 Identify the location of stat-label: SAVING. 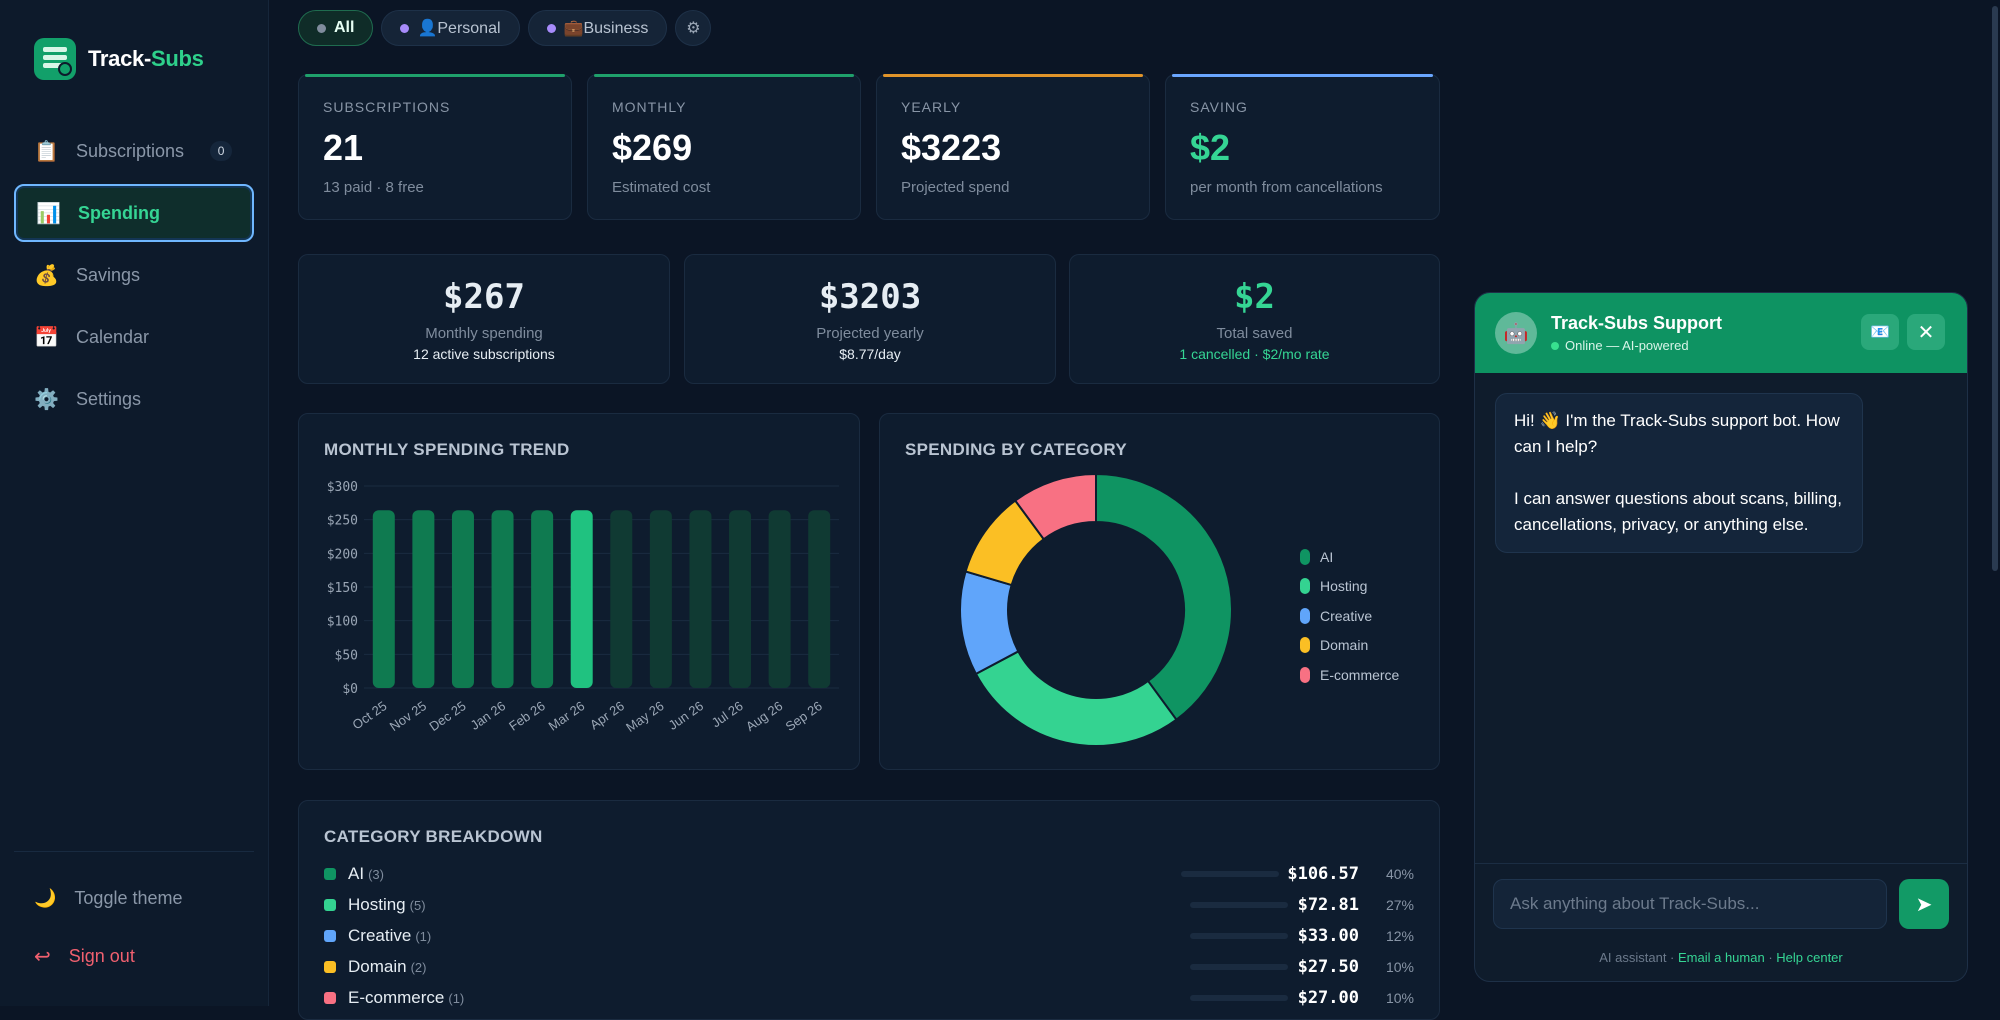
(1219, 107).